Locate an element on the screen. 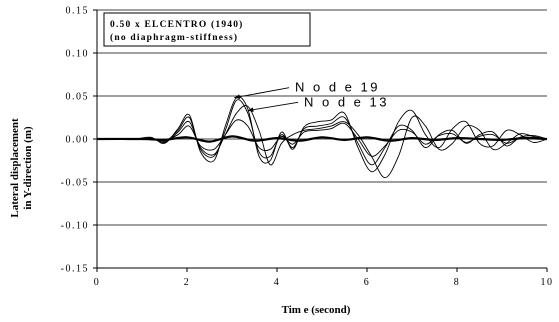  y-axis-title: Lateral displacement in Y-direction (m) is located at coordinates (21, 168).